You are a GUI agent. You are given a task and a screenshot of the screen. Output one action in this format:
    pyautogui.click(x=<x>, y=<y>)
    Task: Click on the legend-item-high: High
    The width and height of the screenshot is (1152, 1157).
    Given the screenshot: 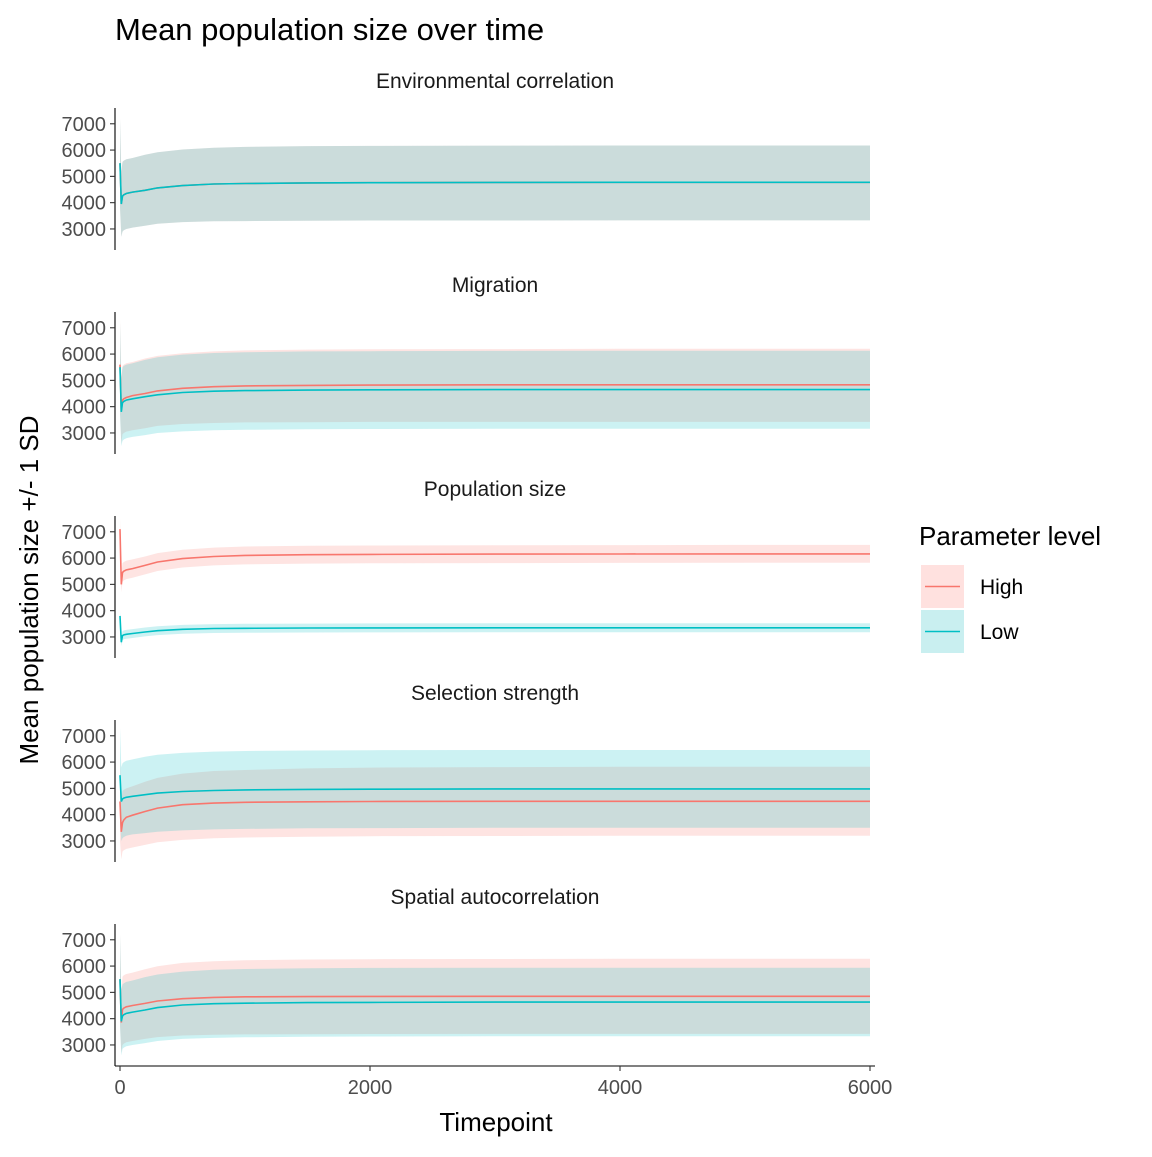 What is the action you would take?
    pyautogui.click(x=972, y=586)
    